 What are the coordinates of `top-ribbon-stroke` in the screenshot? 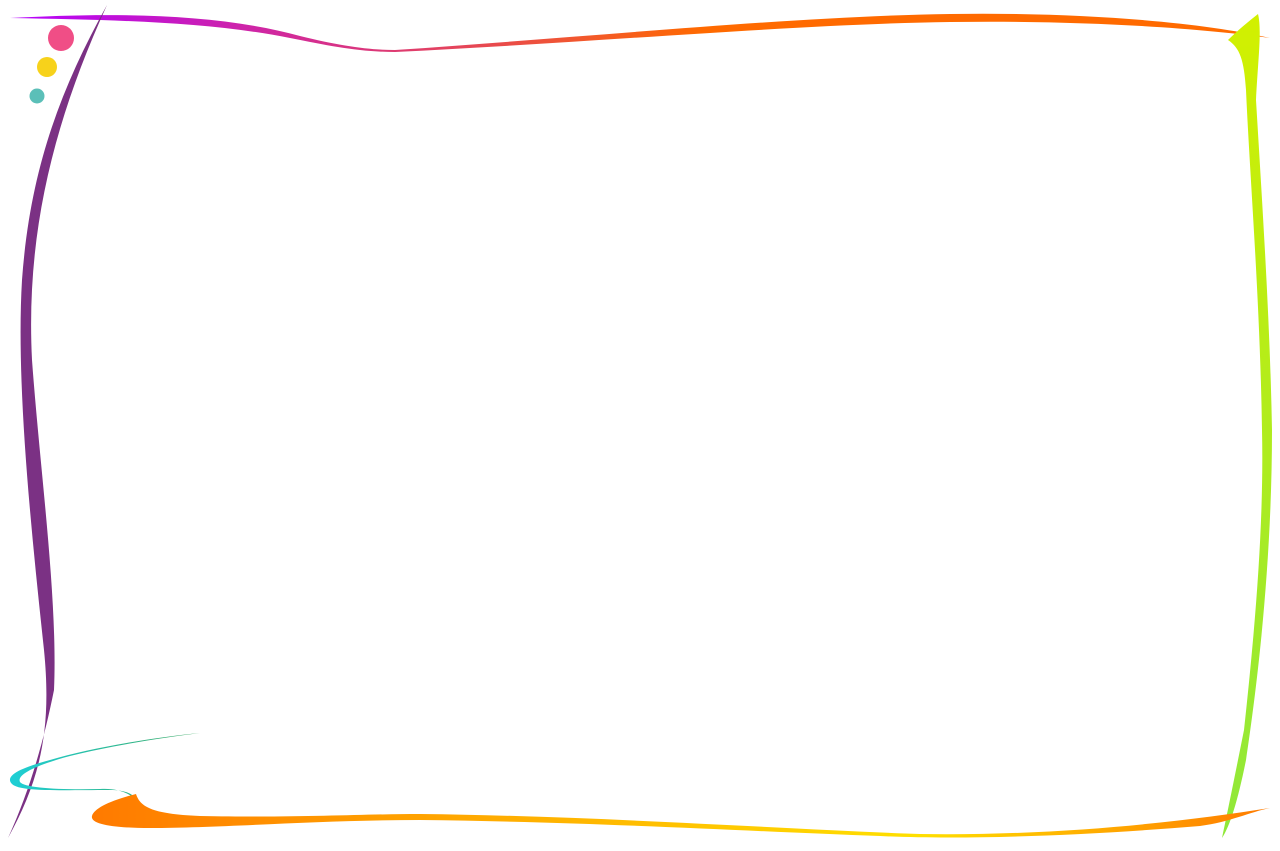 It's located at (640, 32).